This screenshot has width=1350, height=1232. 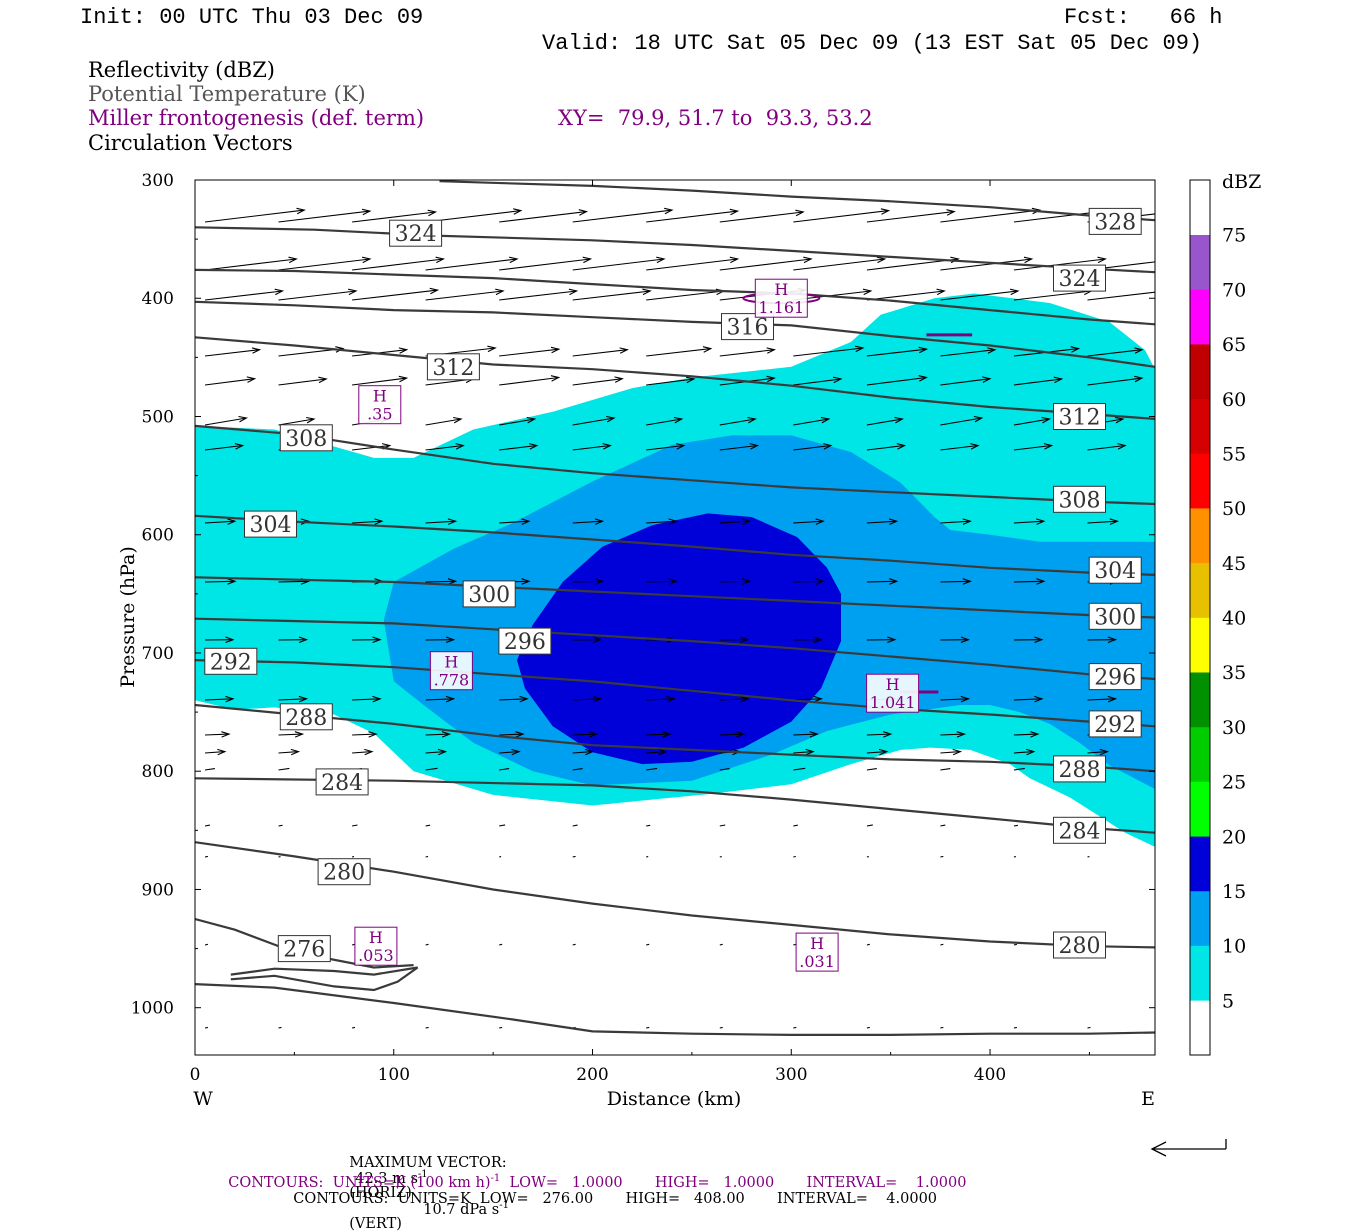 I want to click on y-tick-label: 1000, so click(x=152, y=1009).